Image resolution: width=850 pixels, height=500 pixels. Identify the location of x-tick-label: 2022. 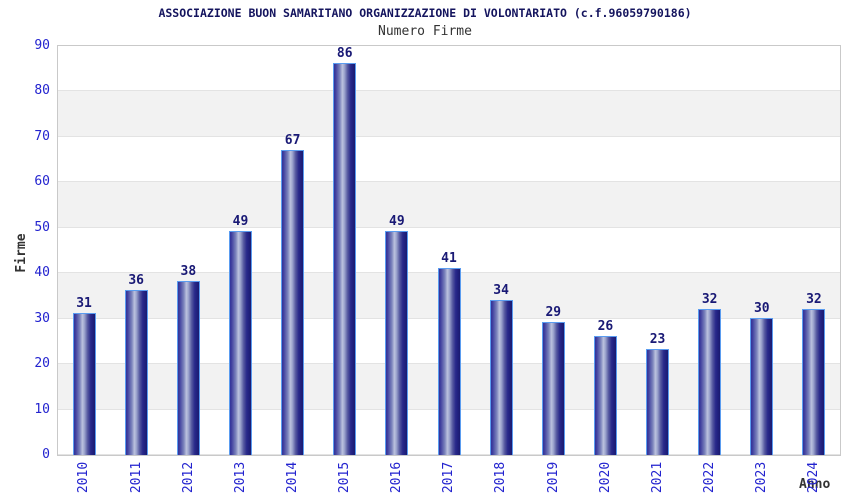
(710, 477).